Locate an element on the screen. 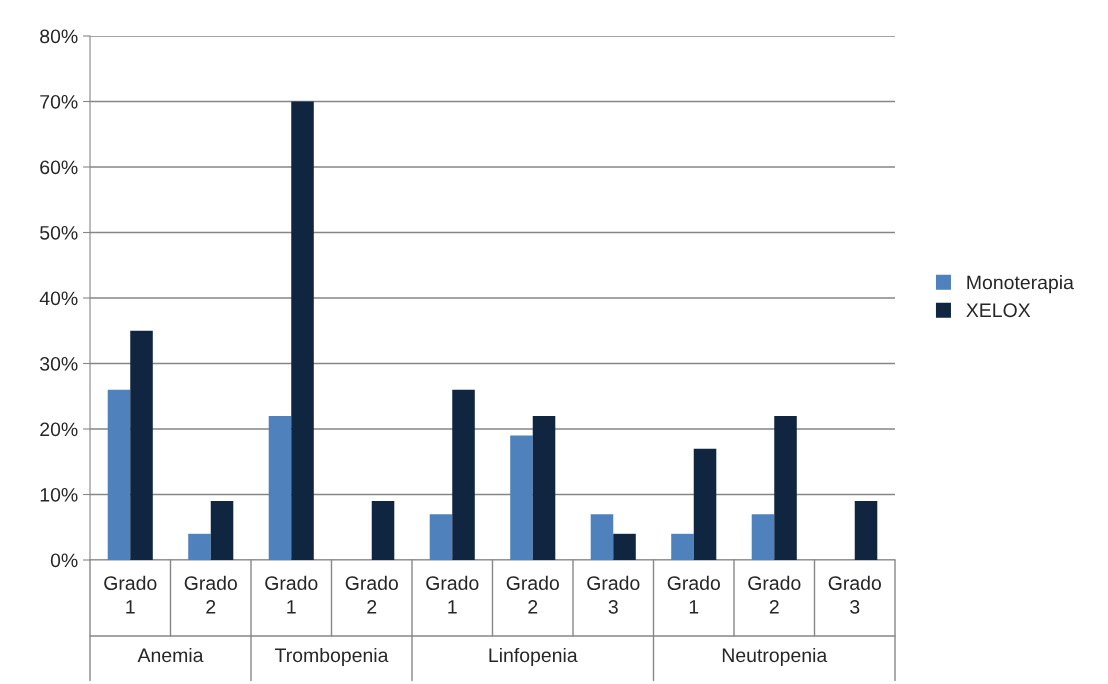 The height and width of the screenshot is (684, 1108). text: Trombopenia is located at coordinates (332, 656).